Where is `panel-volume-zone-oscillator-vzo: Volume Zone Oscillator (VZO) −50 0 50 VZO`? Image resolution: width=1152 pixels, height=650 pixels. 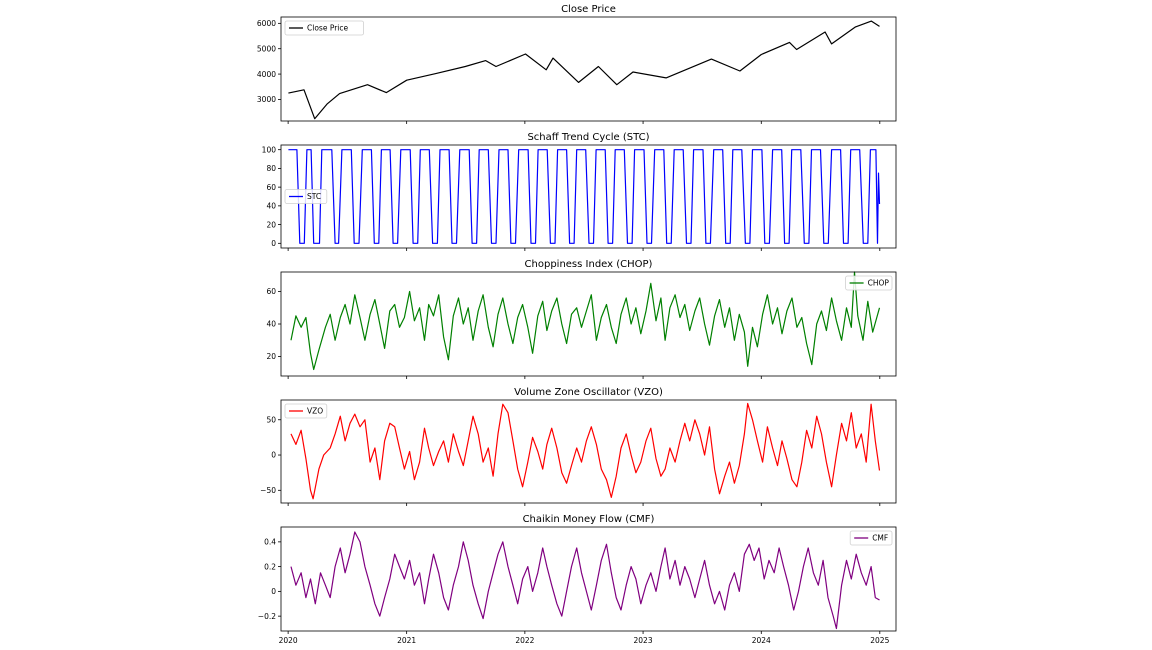
panel-volume-zone-oscillator-vzo: Volume Zone Oscillator (VZO) −50 0 50 VZO is located at coordinates (578, 446).